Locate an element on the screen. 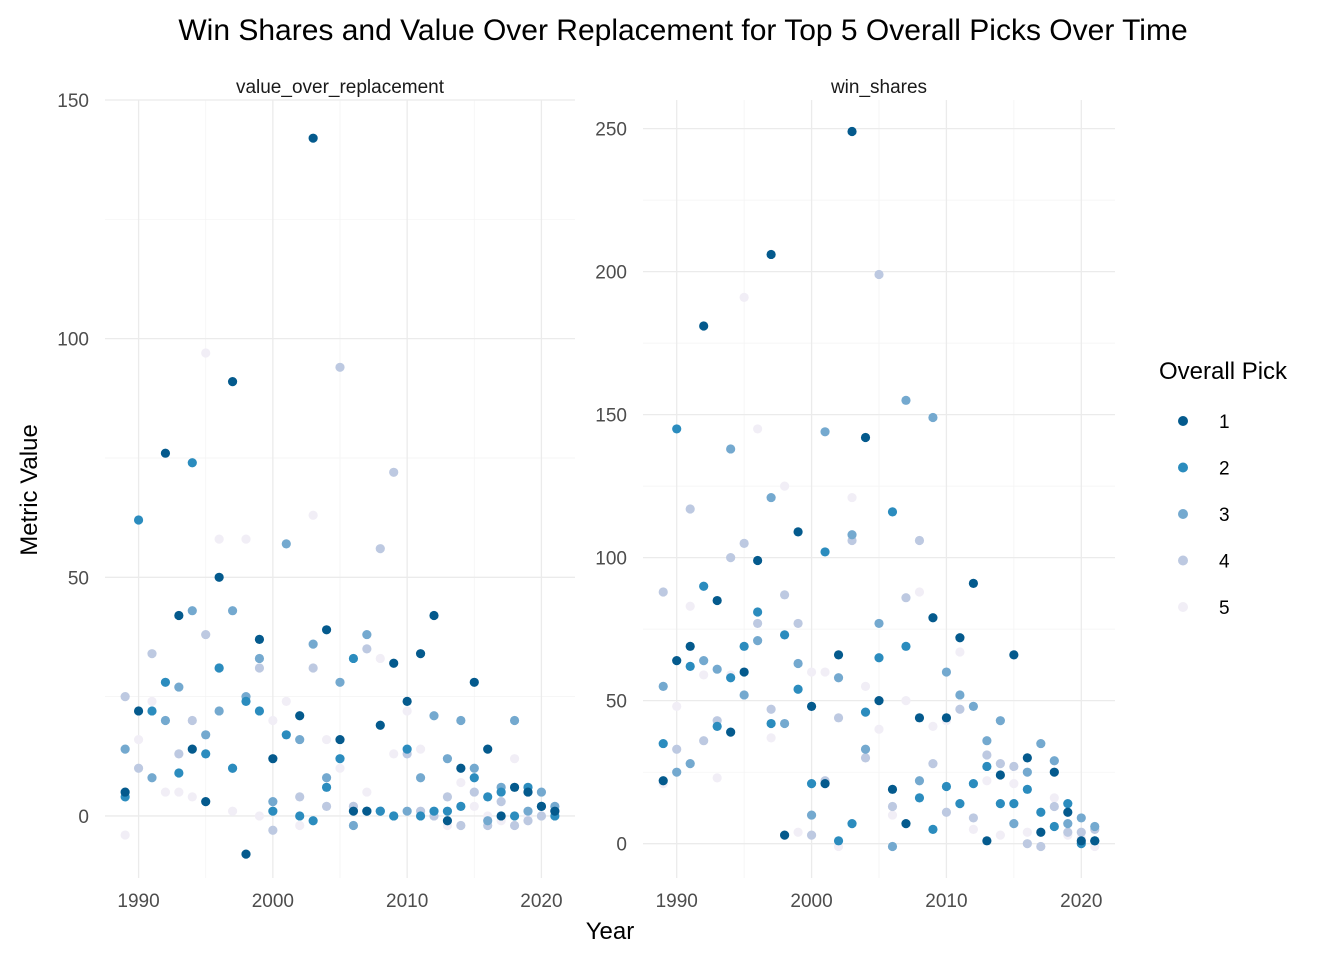 Image resolution: width=1344 pixels, height=960 pixels. x-tick-label: 2020 is located at coordinates (541, 901).